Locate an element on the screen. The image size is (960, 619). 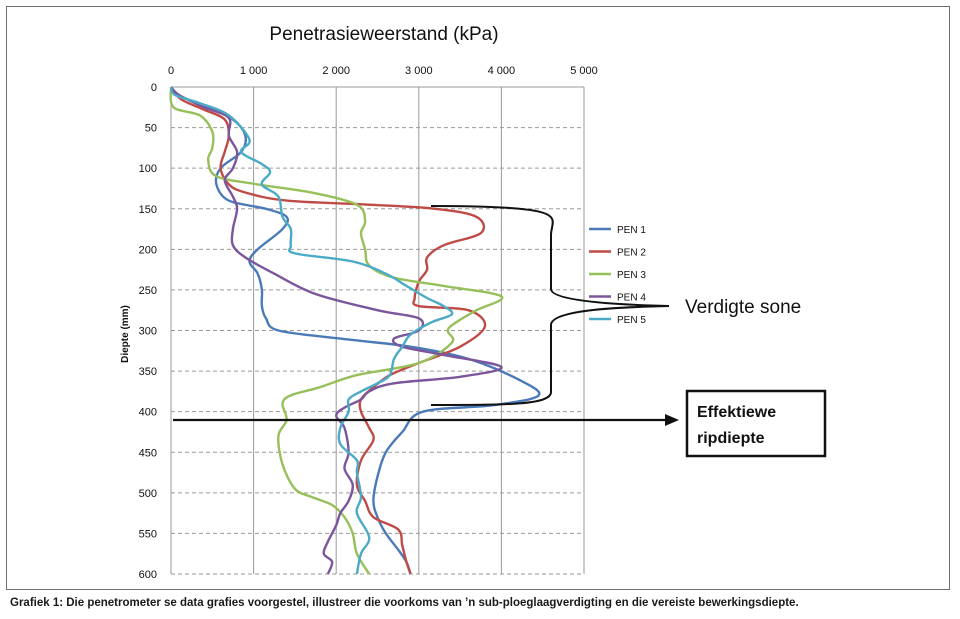
x-tick-label: 1 000 is located at coordinates (254, 71).